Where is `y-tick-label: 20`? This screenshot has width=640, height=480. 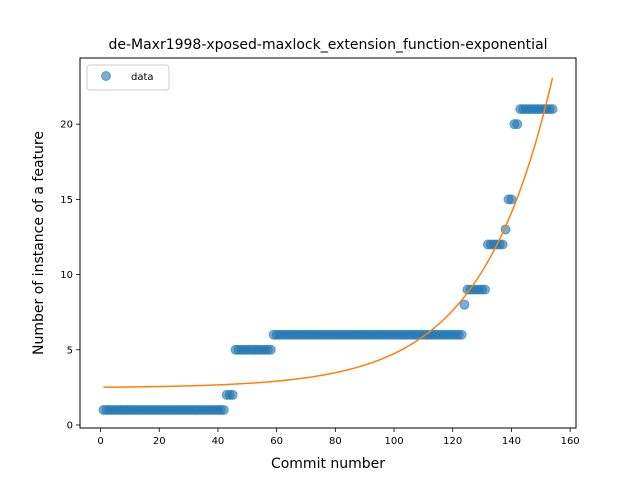 y-tick-label: 20 is located at coordinates (66, 125).